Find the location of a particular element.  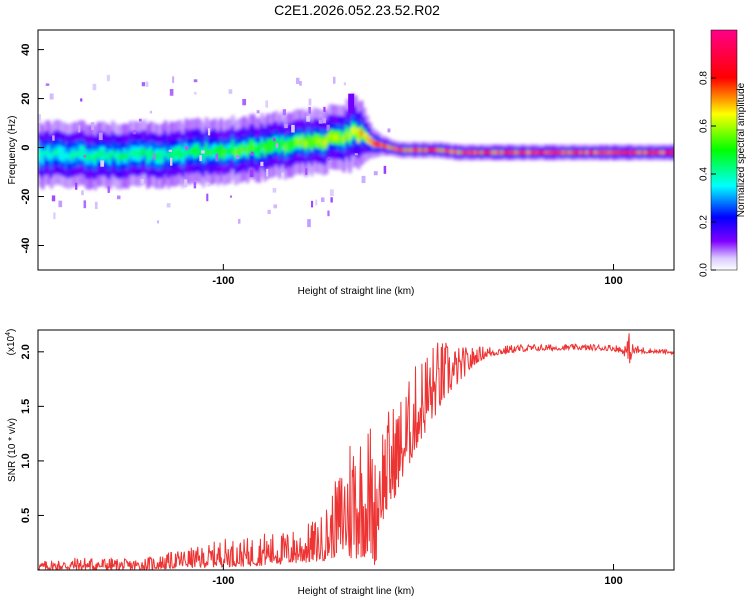

colorbar-tick-label: 0.6 is located at coordinates (704, 126).